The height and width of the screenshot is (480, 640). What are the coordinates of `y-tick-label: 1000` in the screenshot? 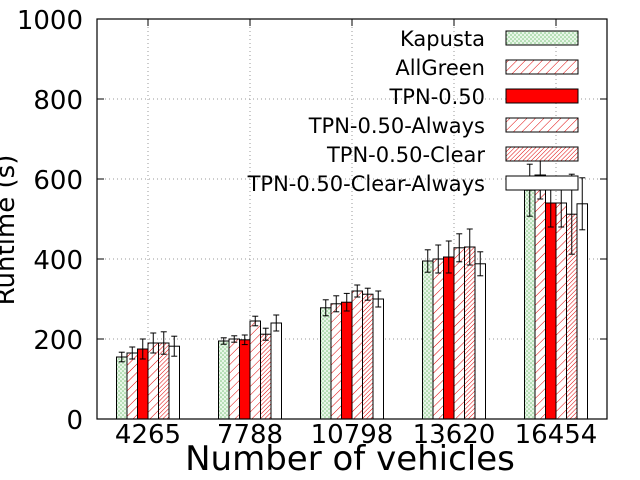 It's located at (50, 21).